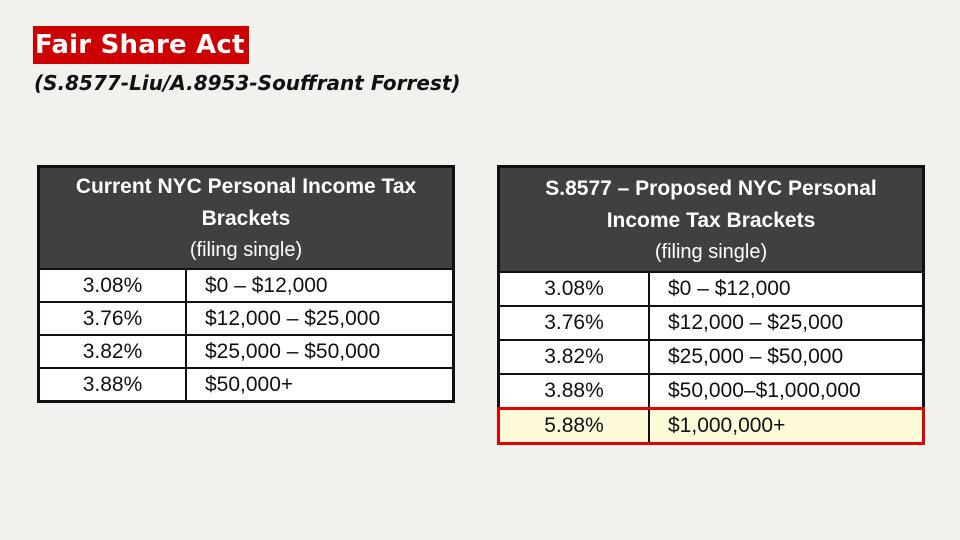  I want to click on highlighted-new-bracket-row: 5.88% $1,000,000+, so click(711, 426).